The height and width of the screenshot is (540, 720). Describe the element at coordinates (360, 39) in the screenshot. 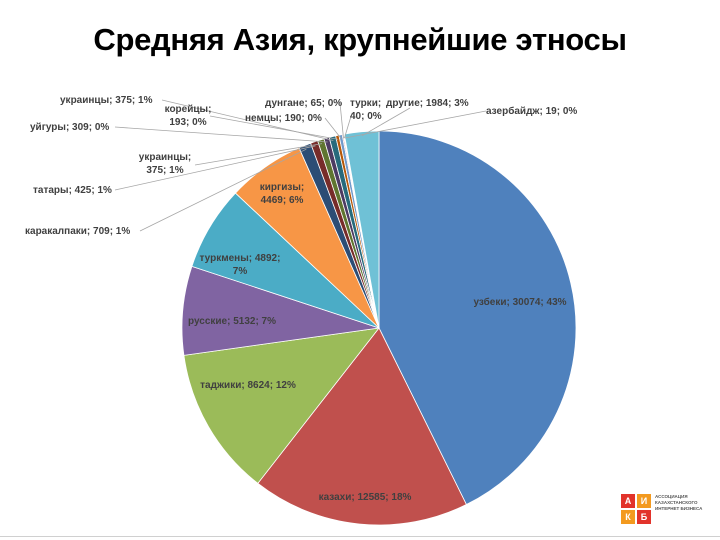

I see `slide-title: Средняя Азия, крупнейшие этносы` at that location.